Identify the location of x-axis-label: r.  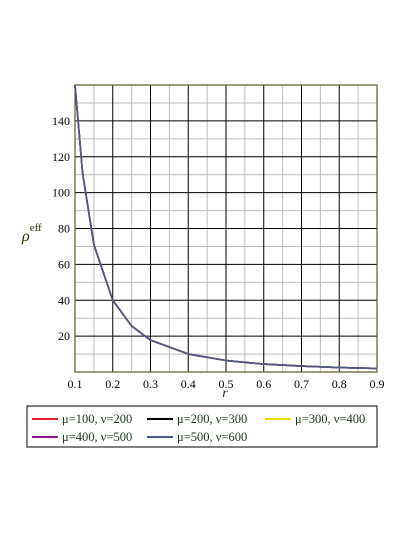
(225, 393).